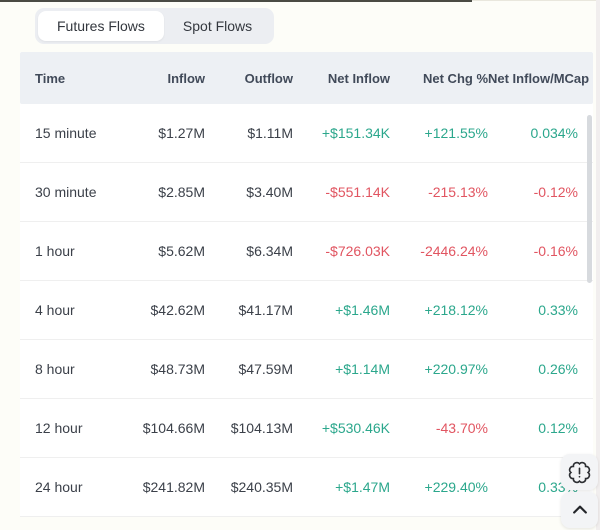 The width and height of the screenshot is (600, 530). I want to click on cell-net-chg: +220.97%, so click(456, 369).